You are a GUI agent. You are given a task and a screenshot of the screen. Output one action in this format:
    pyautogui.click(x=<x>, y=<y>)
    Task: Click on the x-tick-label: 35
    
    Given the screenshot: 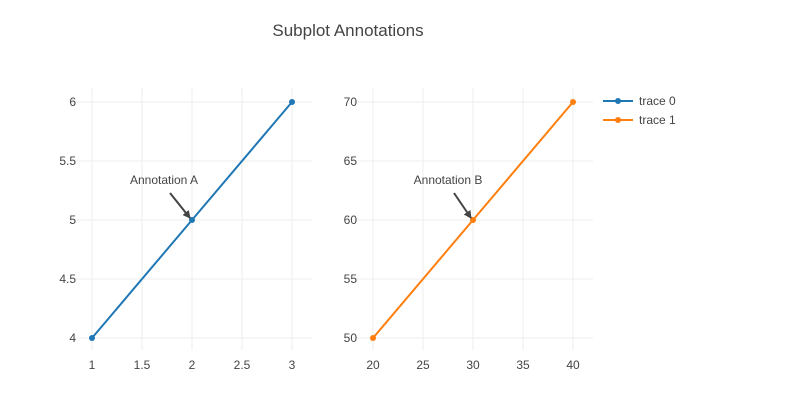 What is the action you would take?
    pyautogui.click(x=523, y=365)
    